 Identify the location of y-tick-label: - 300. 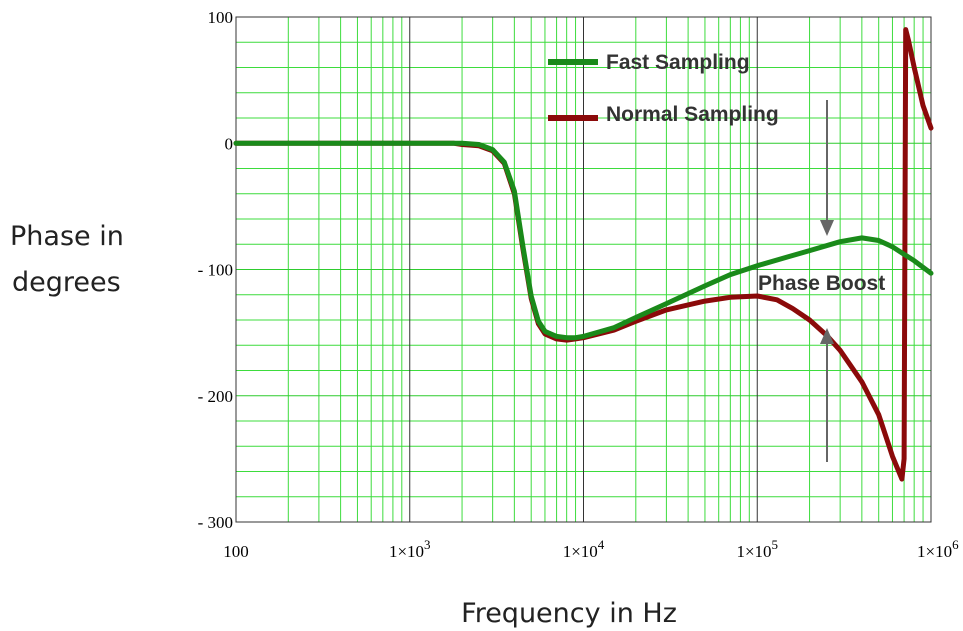
(215, 522).